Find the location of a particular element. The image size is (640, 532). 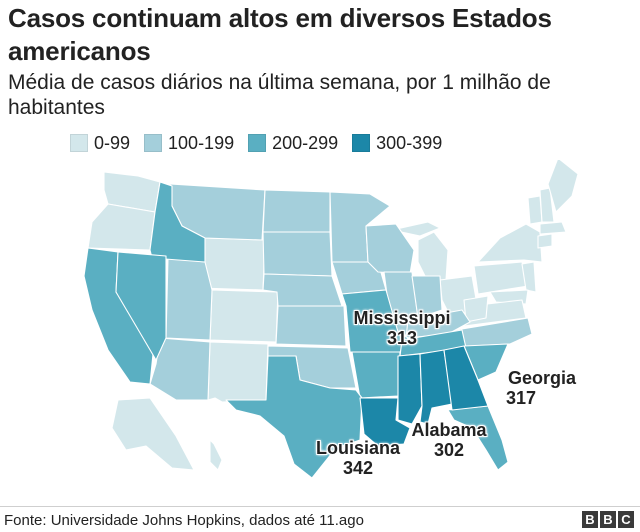

state-florida is located at coordinates (478, 438).